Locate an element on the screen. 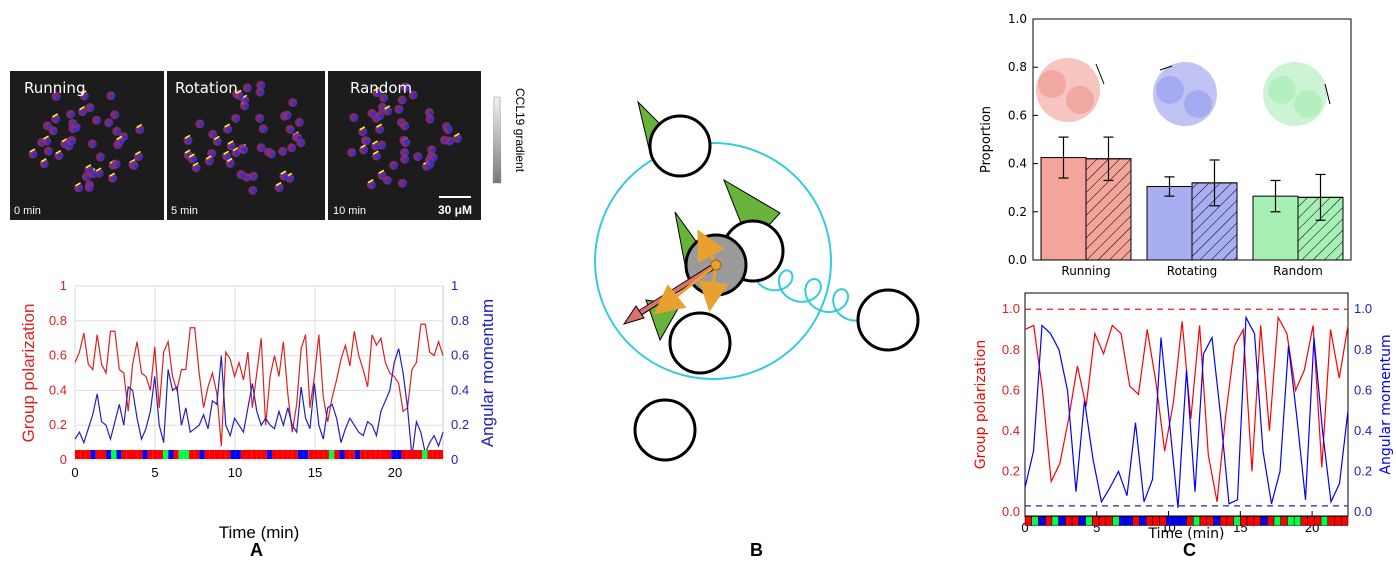 The image size is (1396, 564). ytick-right: 0.8 is located at coordinates (1363, 349).